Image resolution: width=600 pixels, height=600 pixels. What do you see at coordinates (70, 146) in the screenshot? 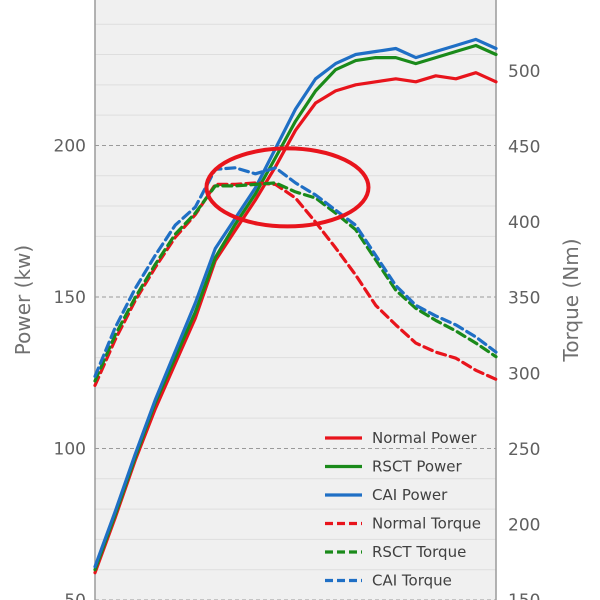
I see `left-tick-label: 200` at bounding box center [70, 146].